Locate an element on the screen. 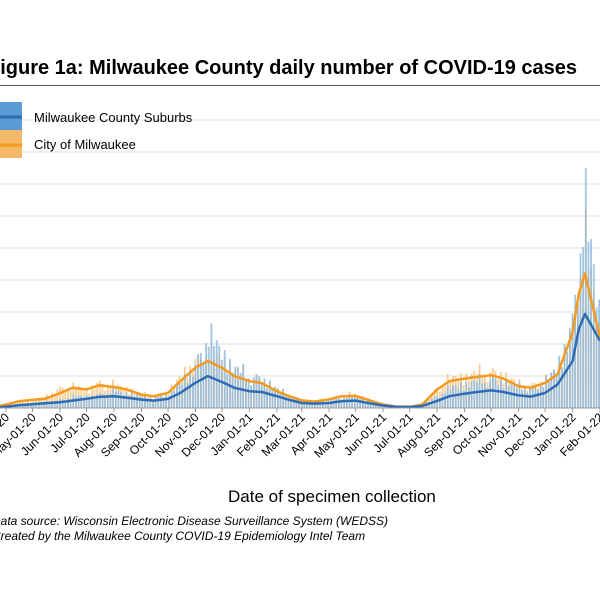 This screenshot has width=600, height=600. legend-entry-city: City of Milwaukee is located at coordinates (68, 144).